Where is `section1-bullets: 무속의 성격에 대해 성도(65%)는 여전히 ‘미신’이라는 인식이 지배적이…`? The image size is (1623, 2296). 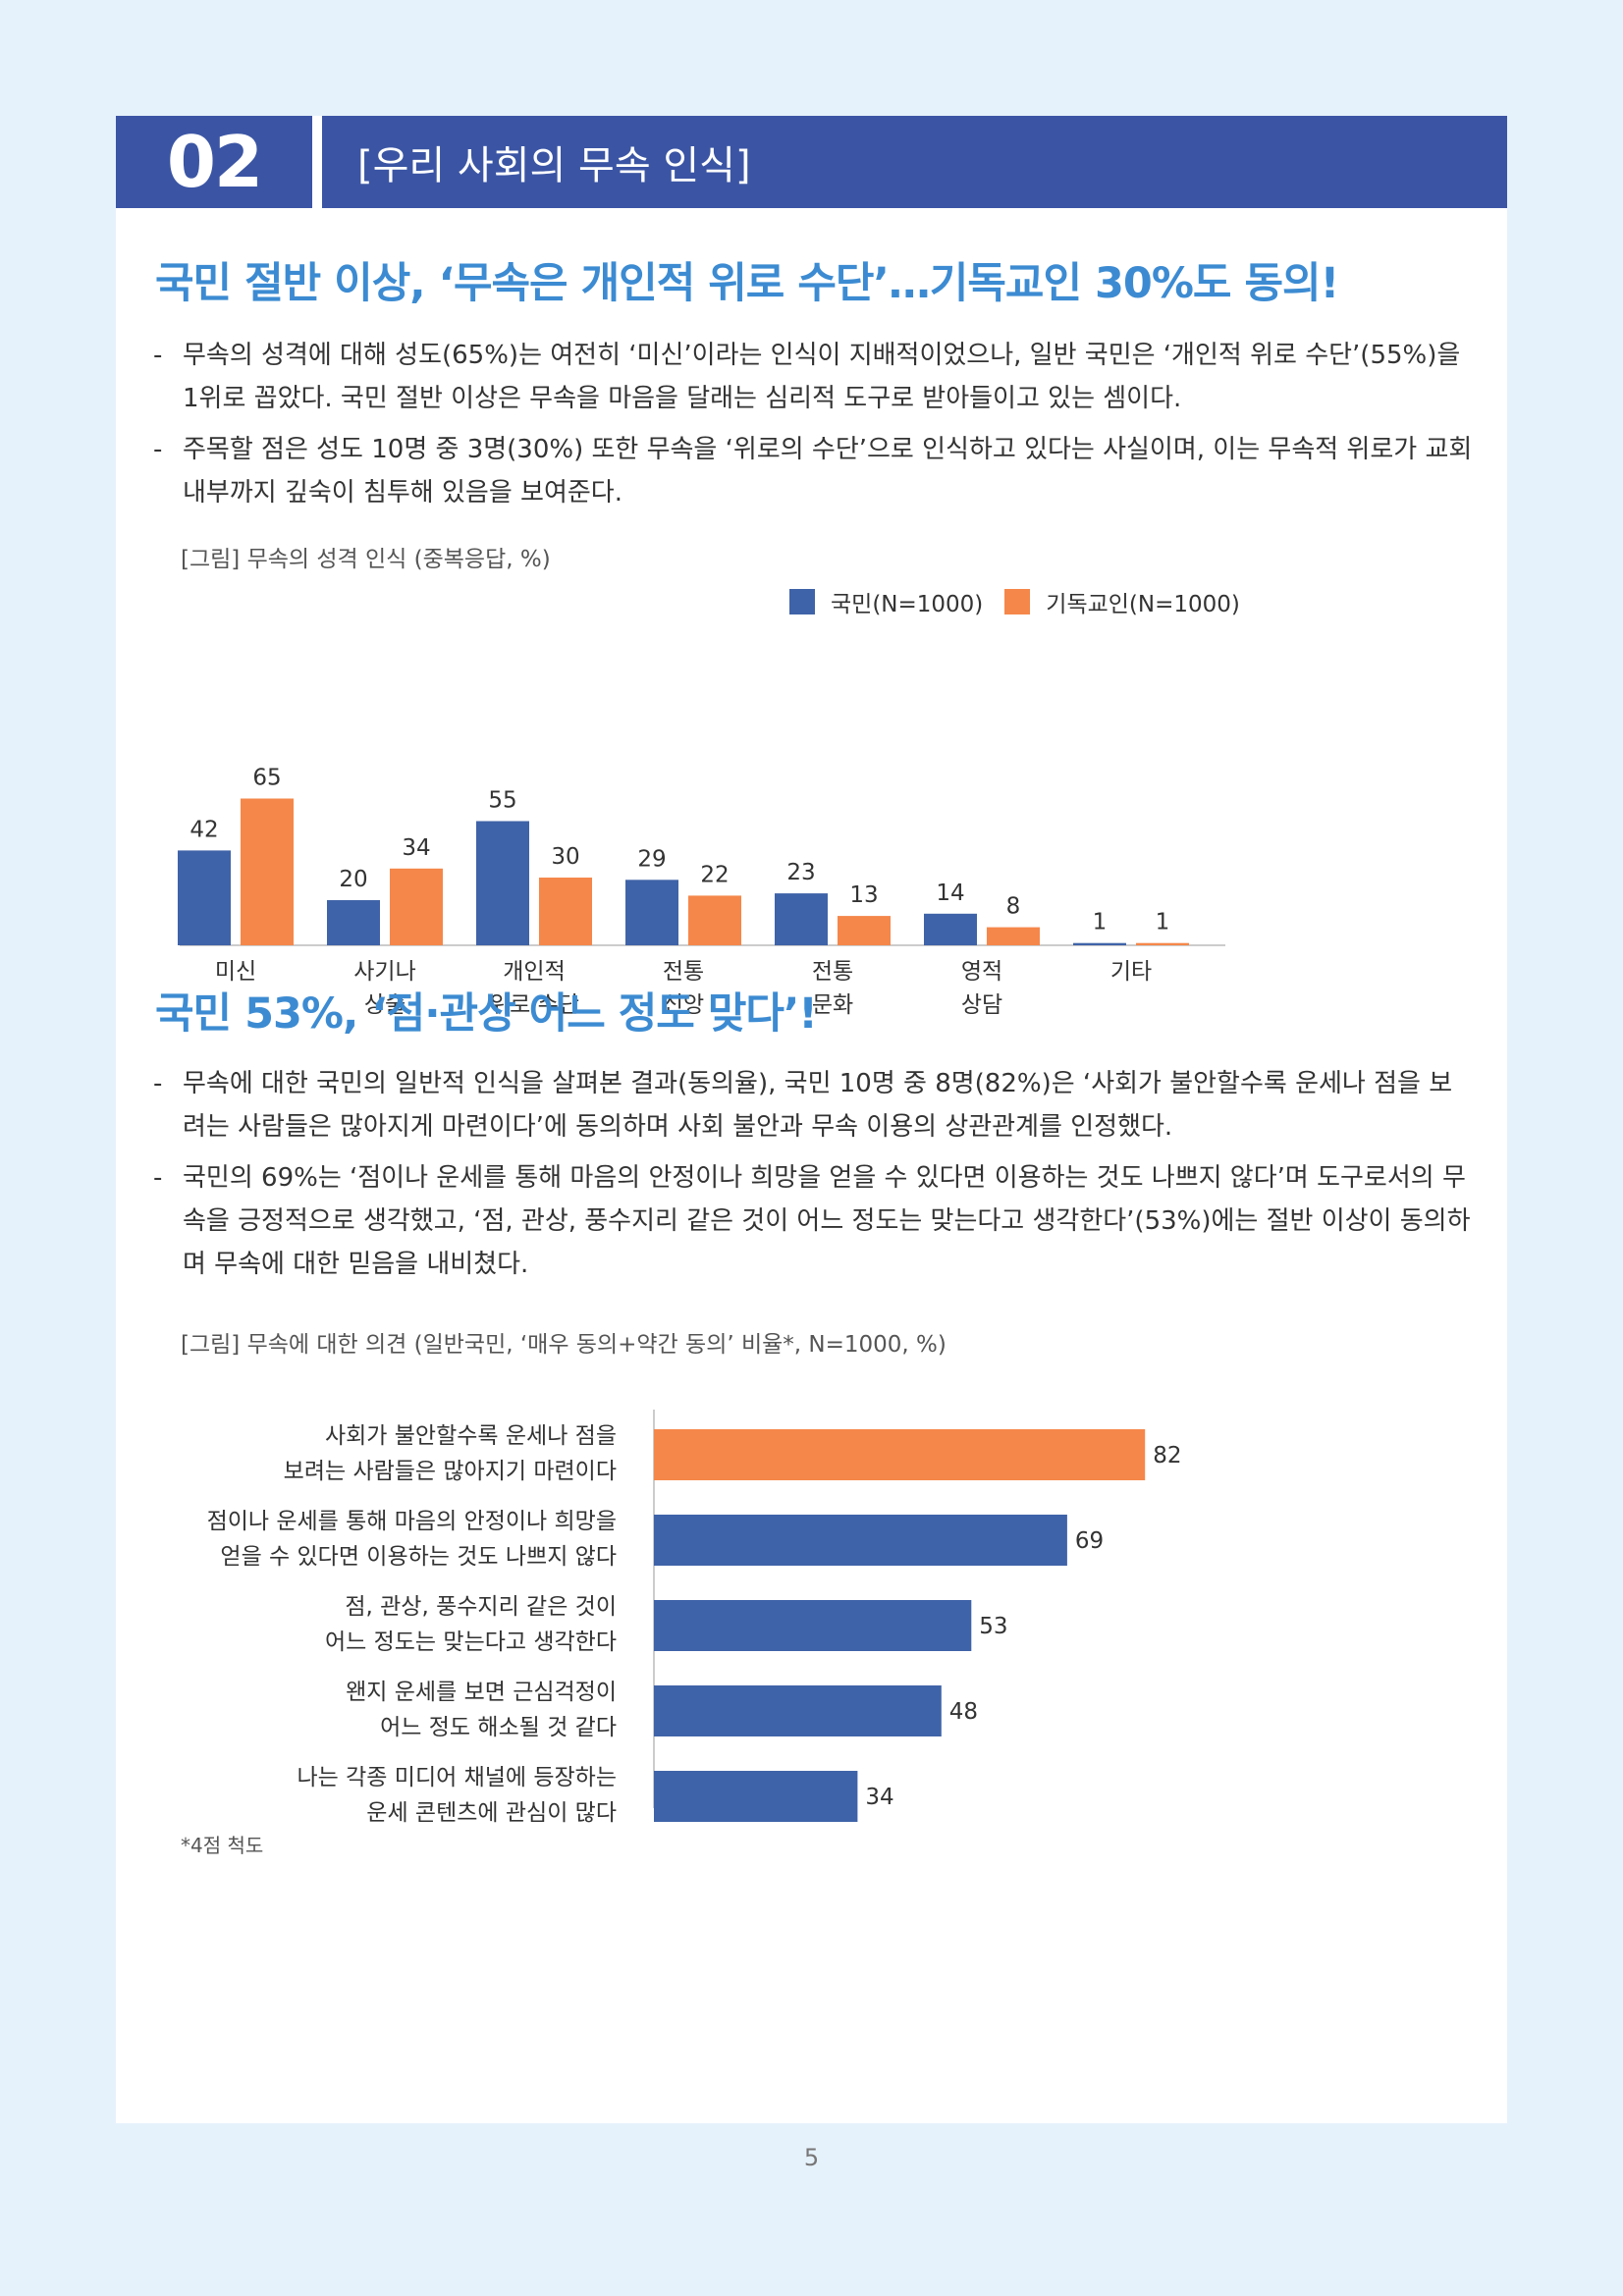 section1-bullets: 무속의 성격에 대해 성도(65%)는 여전히 ‘미신’이라는 인식이 지배적이… is located at coordinates (813, 424).